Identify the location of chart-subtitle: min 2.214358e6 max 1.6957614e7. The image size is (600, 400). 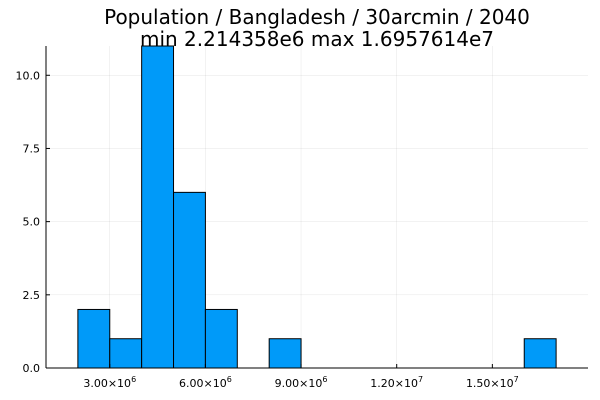
(316, 39).